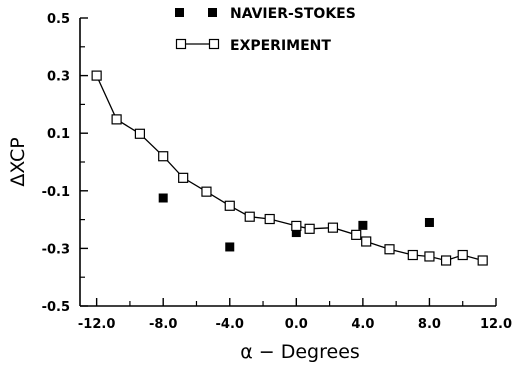 The width and height of the screenshot is (516, 370). I want to click on y-tick-labels: 0.5 0.3 0.1 -0.1 -0.3 -0.5, so click(56, 163).